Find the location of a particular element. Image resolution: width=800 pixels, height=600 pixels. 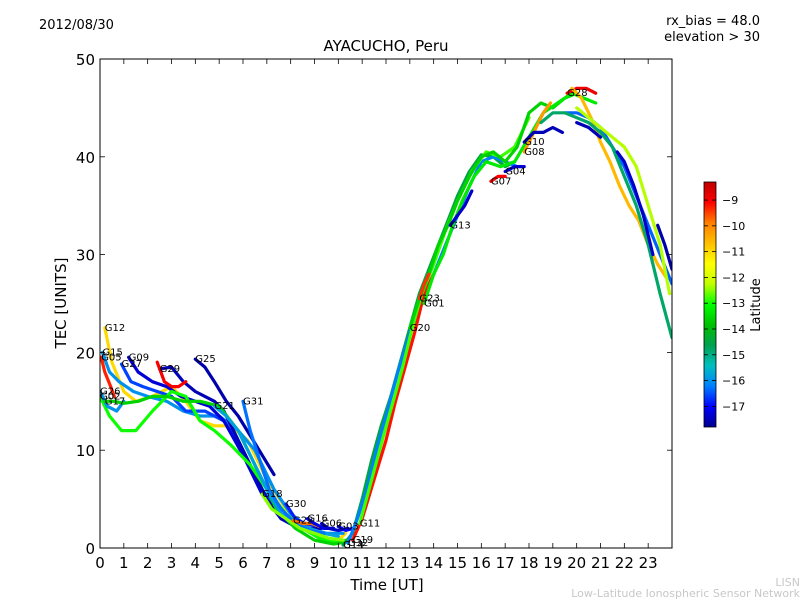

x-tick-label: 21 is located at coordinates (600, 563).